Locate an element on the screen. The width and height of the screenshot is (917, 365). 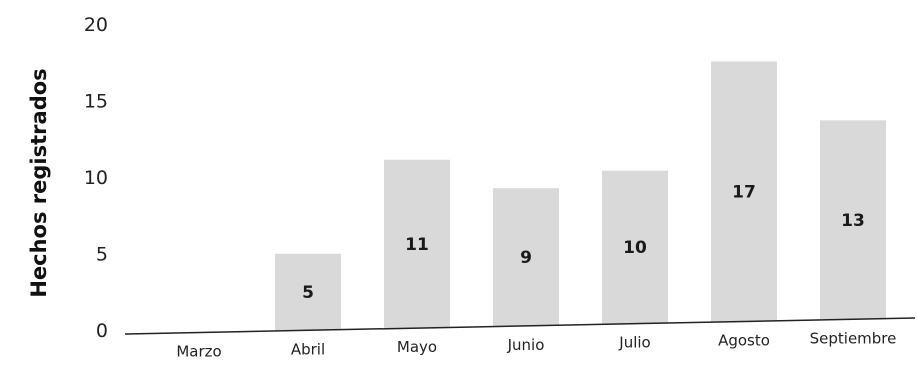
x-tick-label: Septiembre is located at coordinates (853, 338).